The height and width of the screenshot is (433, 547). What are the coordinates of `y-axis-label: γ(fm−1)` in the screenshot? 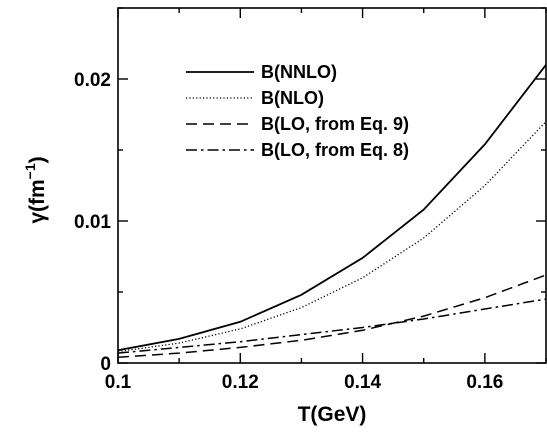 It's located at (35, 189).